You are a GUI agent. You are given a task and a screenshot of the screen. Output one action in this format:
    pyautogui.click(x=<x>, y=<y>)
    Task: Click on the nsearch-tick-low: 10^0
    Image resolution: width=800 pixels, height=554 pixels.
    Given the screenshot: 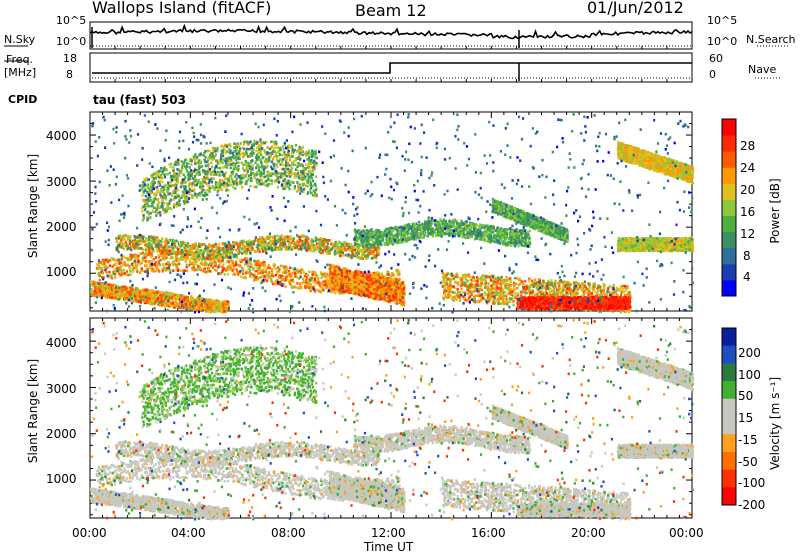 What is the action you would take?
    pyautogui.click(x=722, y=41)
    